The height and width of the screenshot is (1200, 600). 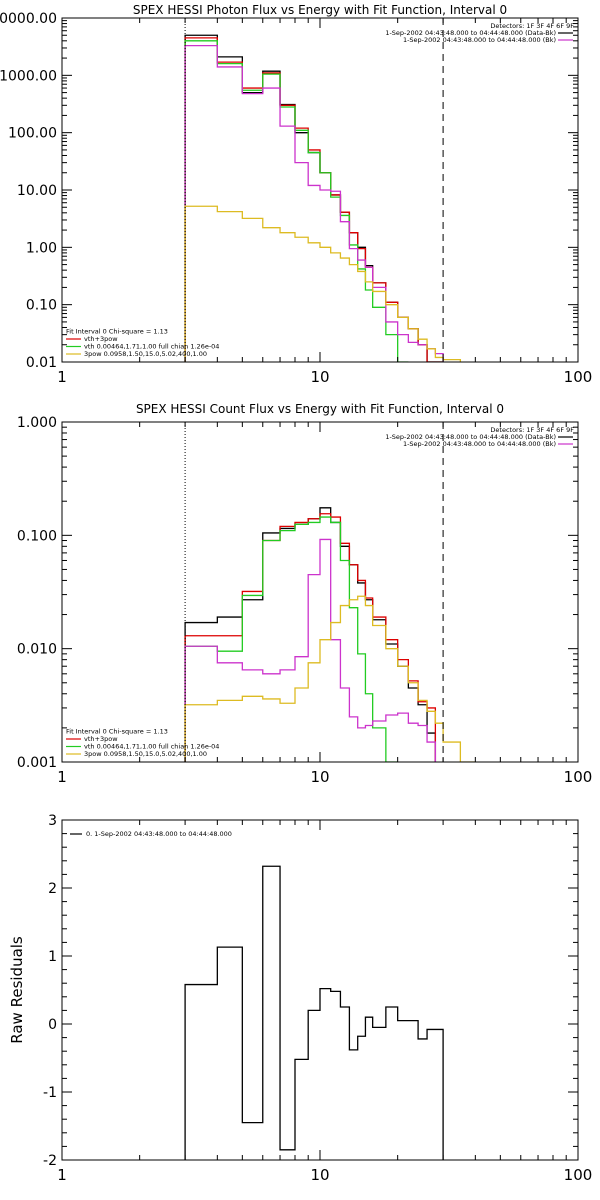 What do you see at coordinates (52, 1025) in the screenshot?
I see `y-tick-label: 0` at bounding box center [52, 1025].